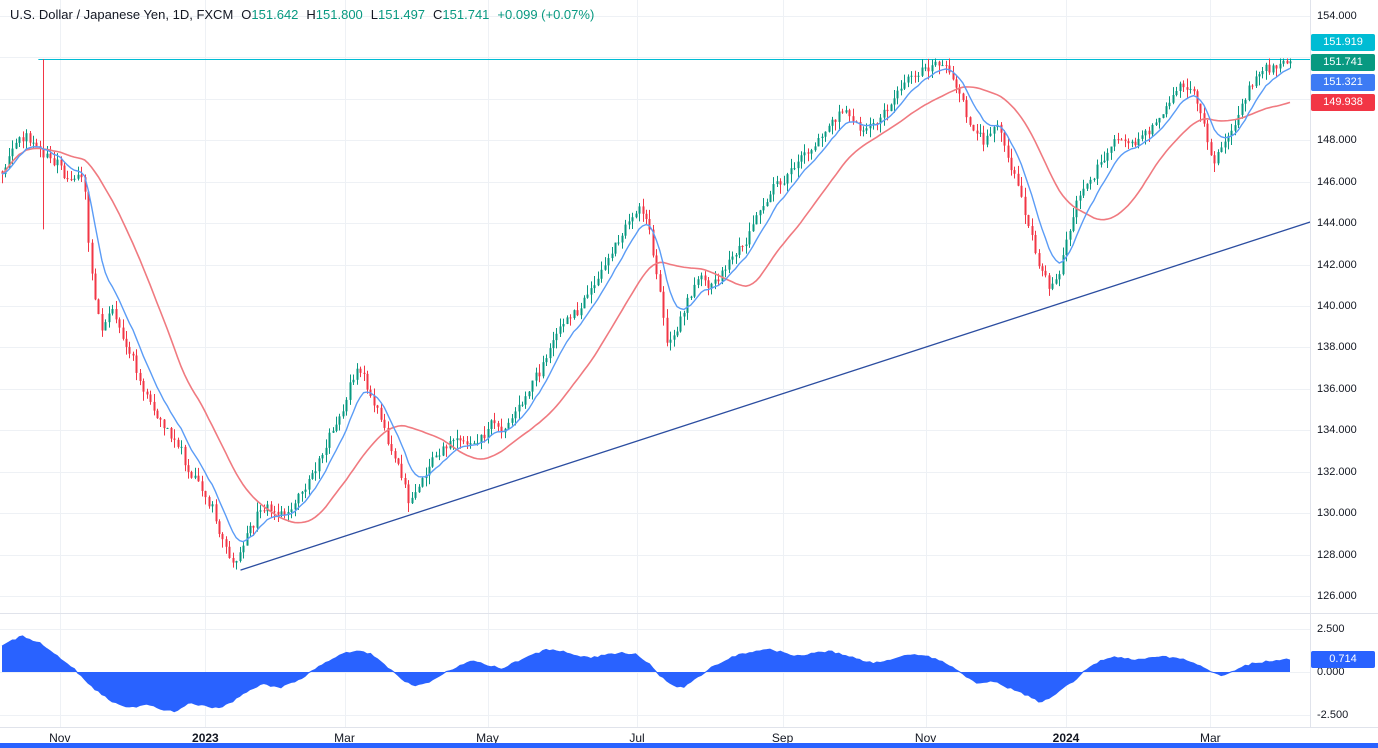  Describe the element at coordinates (1066, 738) in the screenshot. I see `time-axis-year-label: 2024` at that location.